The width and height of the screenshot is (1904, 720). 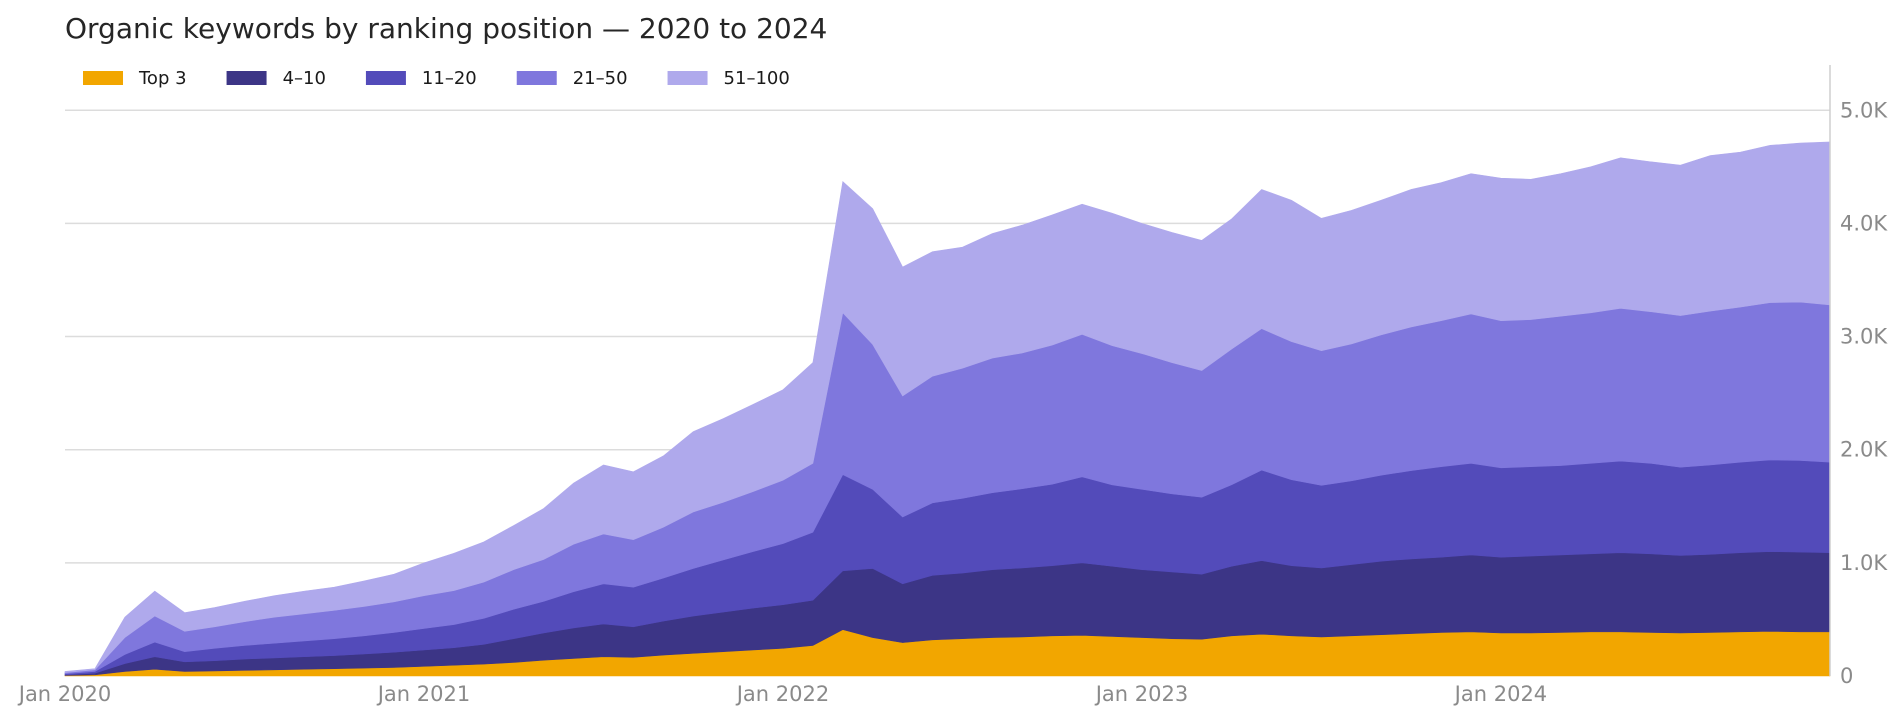 I want to click on x-tick-label: Jan 2022, so click(x=782, y=694).